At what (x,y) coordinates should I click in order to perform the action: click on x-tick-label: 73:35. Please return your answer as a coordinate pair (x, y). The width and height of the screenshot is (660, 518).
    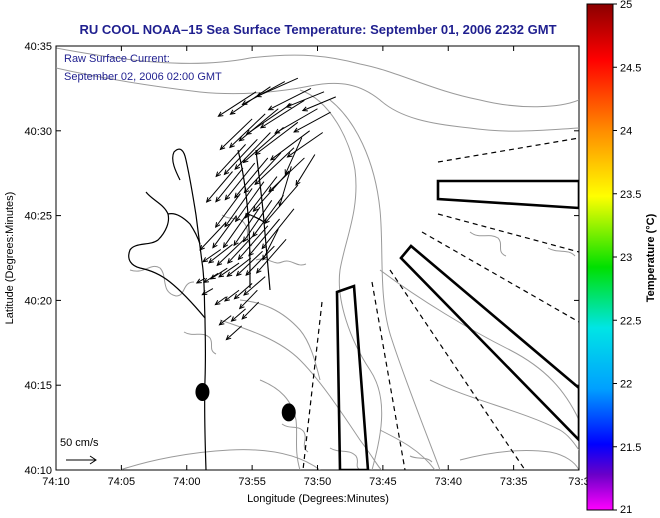
    Looking at the image, I should click on (514, 482).